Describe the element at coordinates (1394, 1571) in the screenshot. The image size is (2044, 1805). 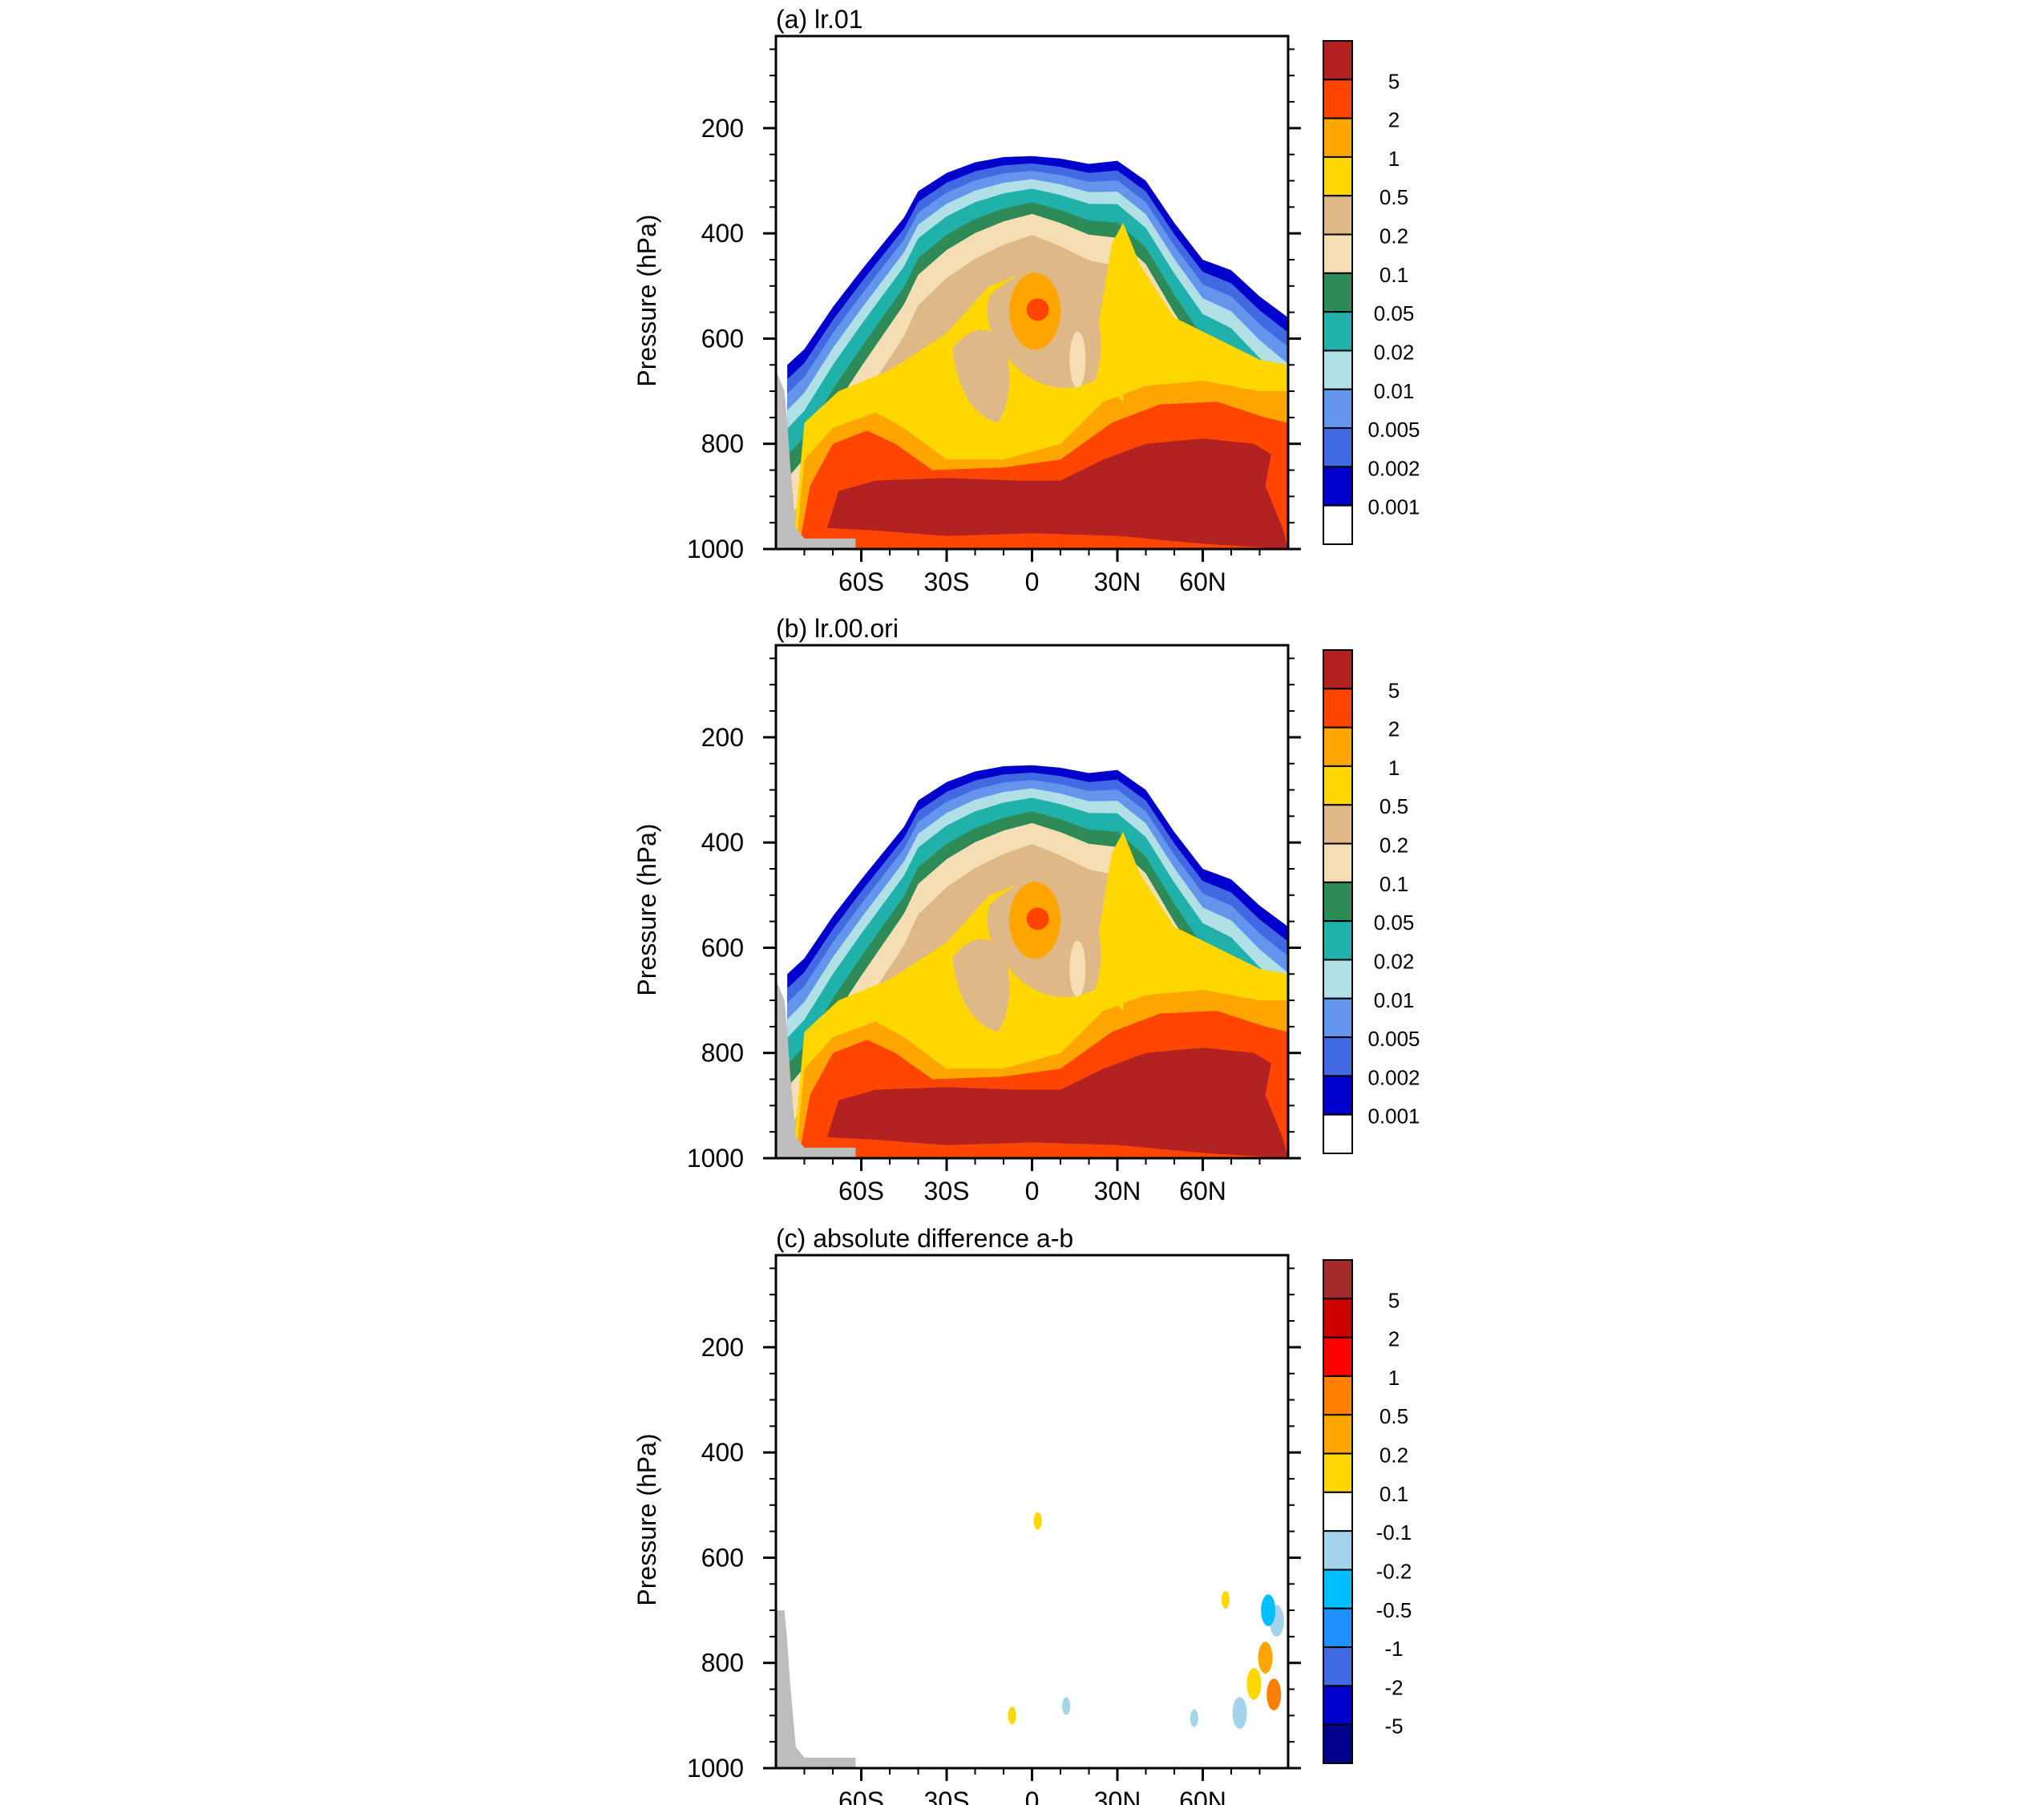
I see `colorbar-label: -0.2` at that location.